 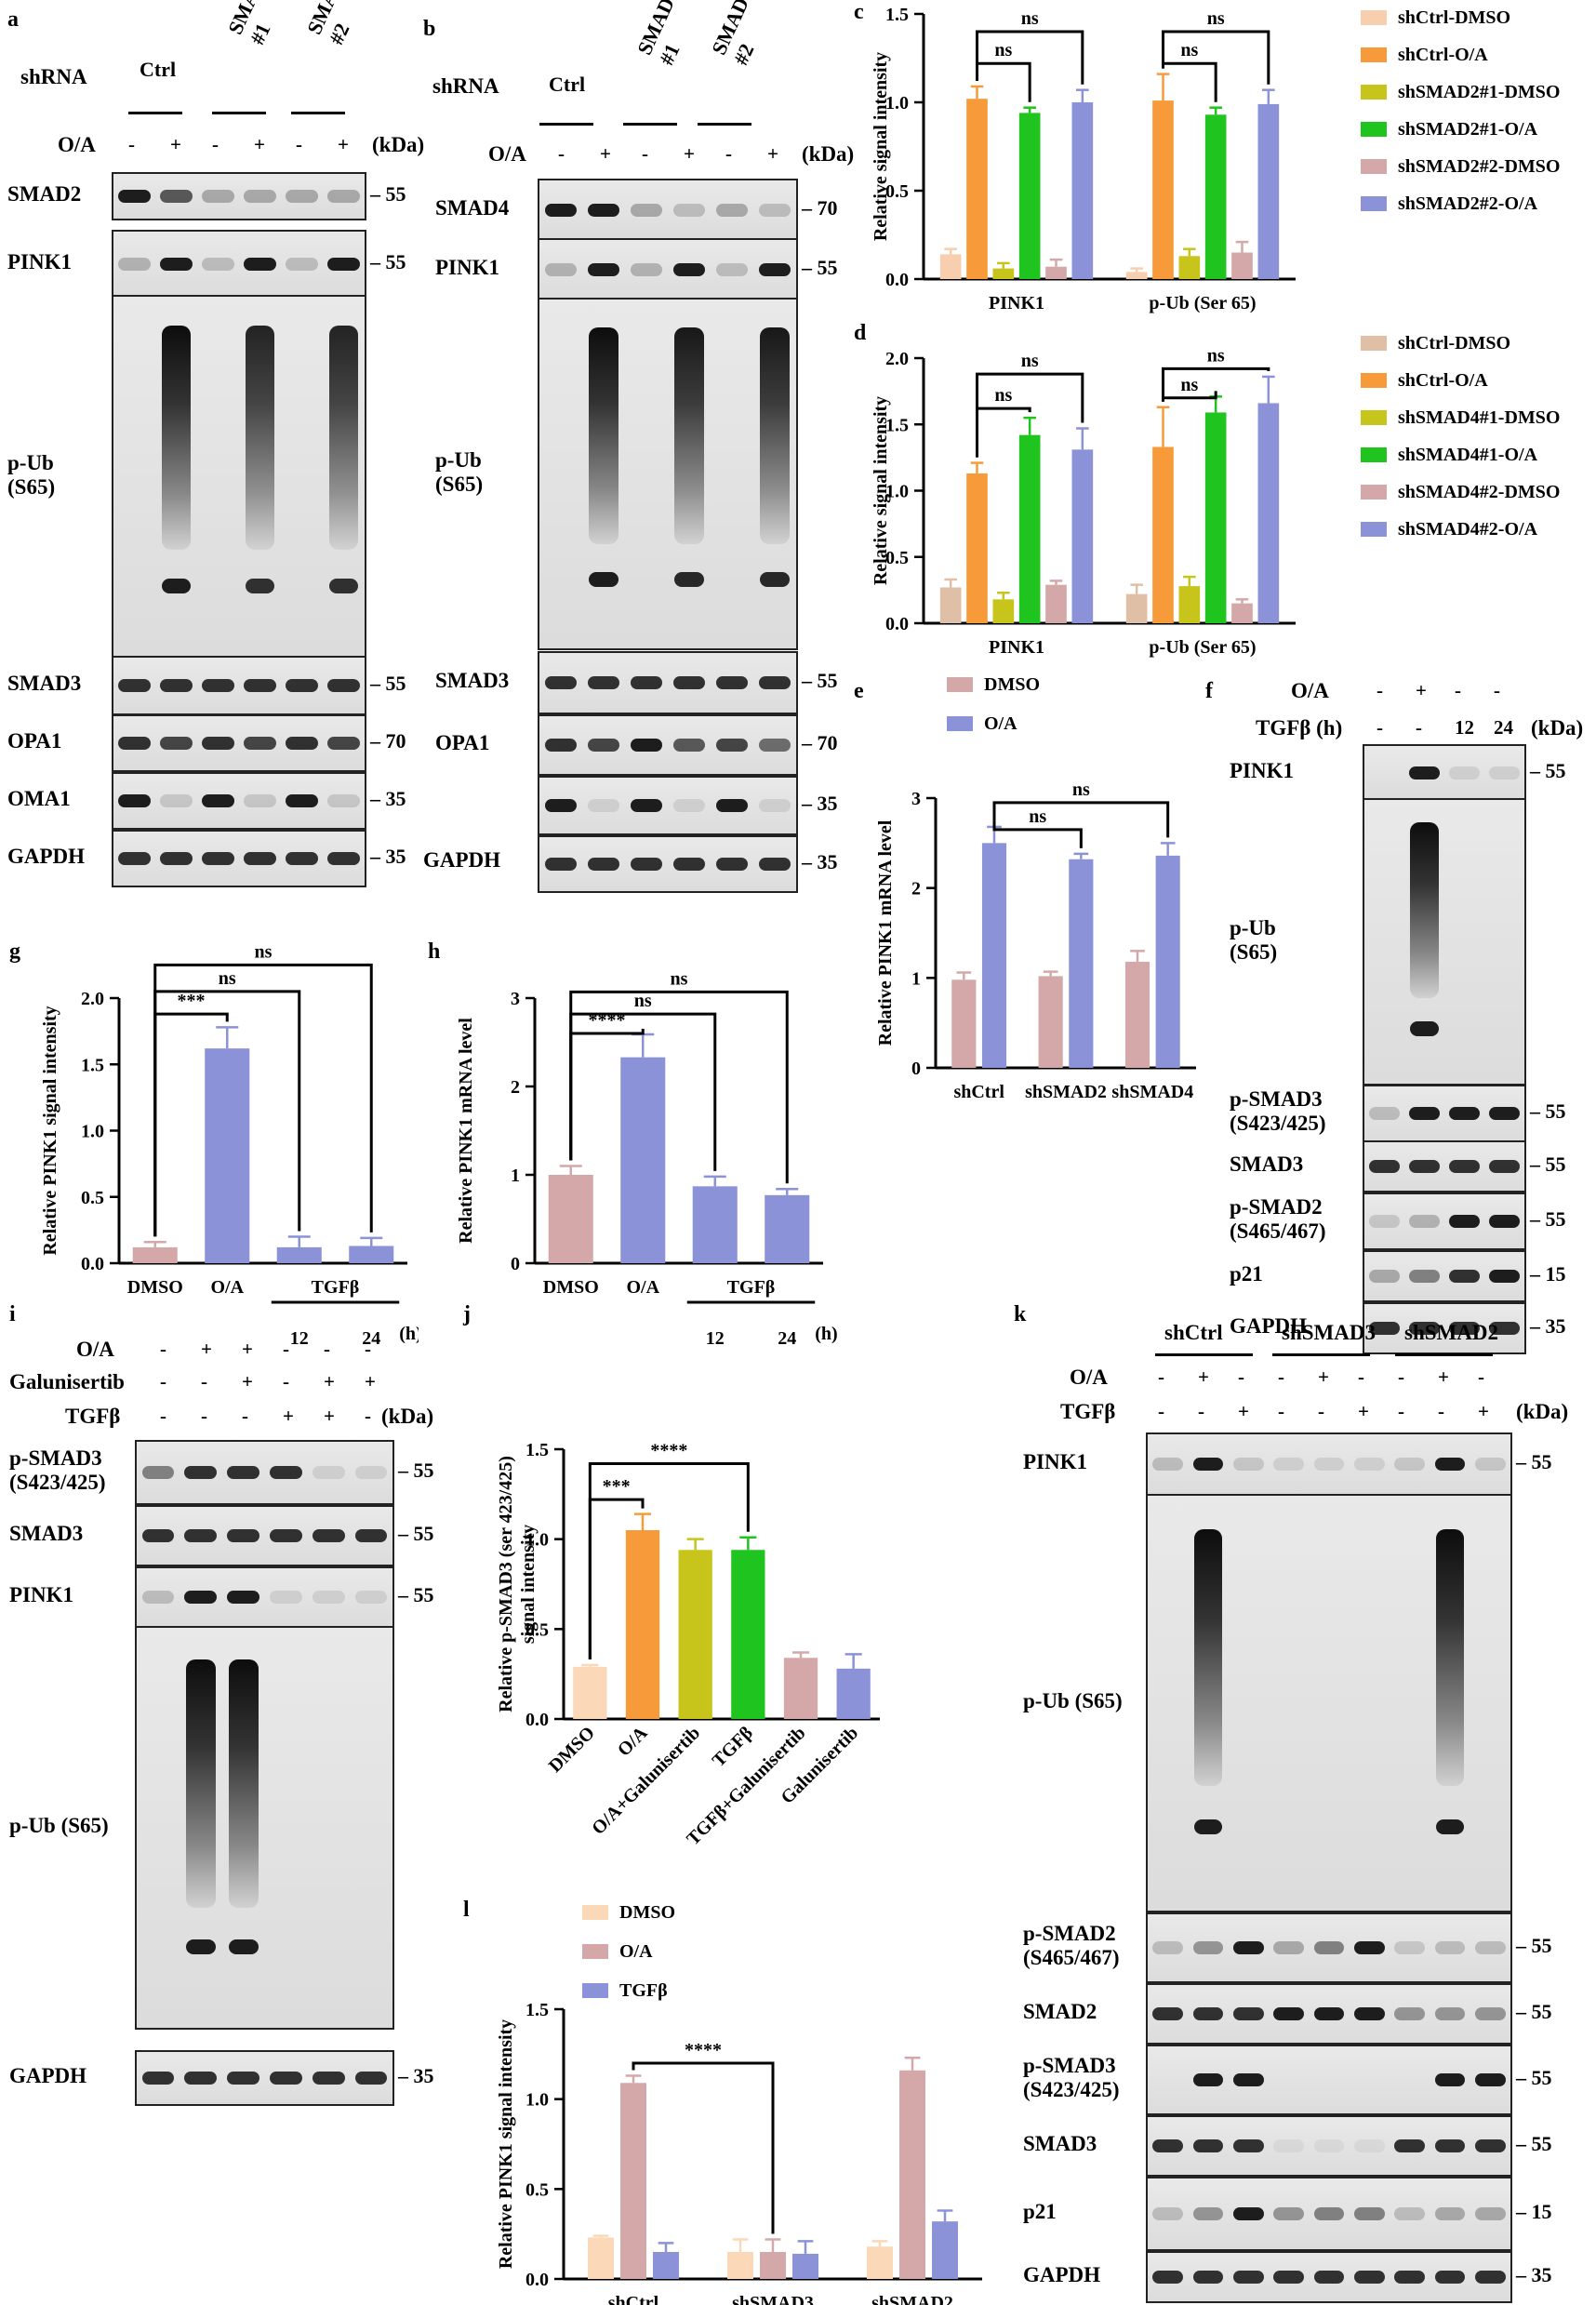 I want to click on mw-marker-pink1: – 55, so click(x=416, y=1595).